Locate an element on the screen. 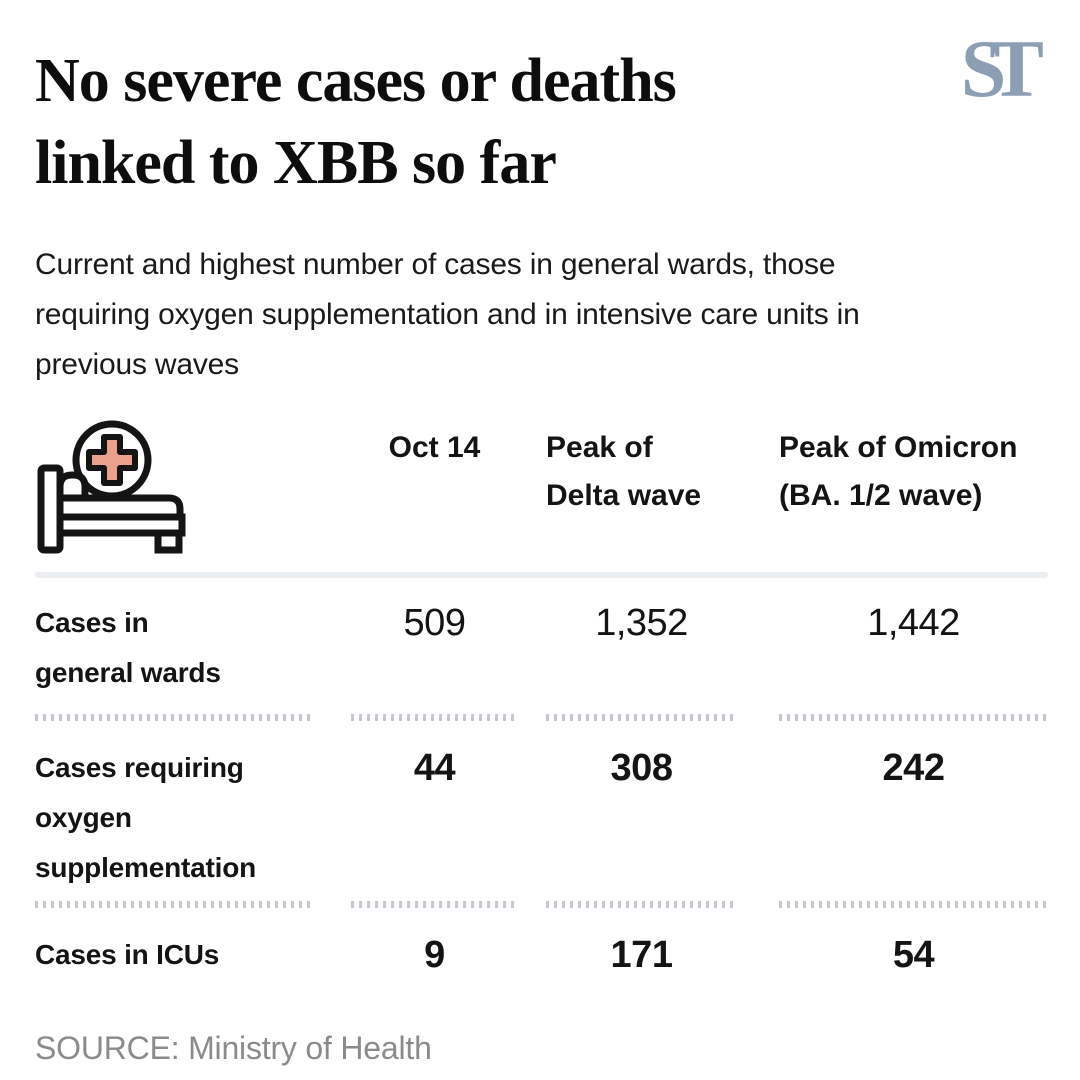  subtitle-line-3: previous waves is located at coordinates (137, 364).